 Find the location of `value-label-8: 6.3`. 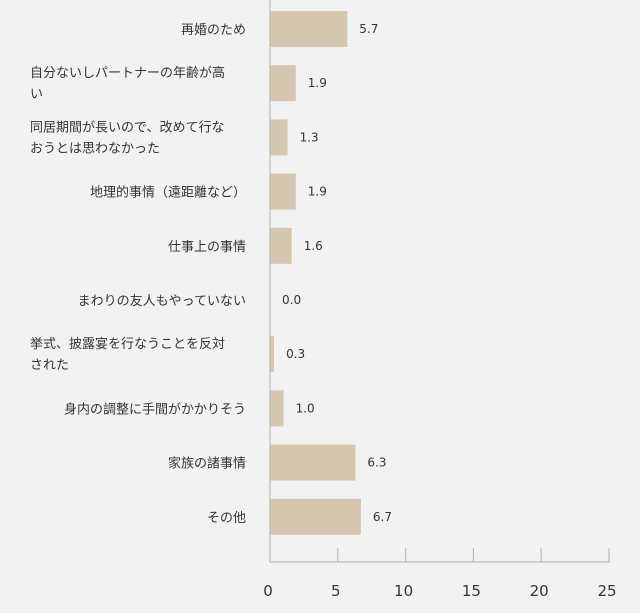

value-label-8: 6.3 is located at coordinates (376, 463).